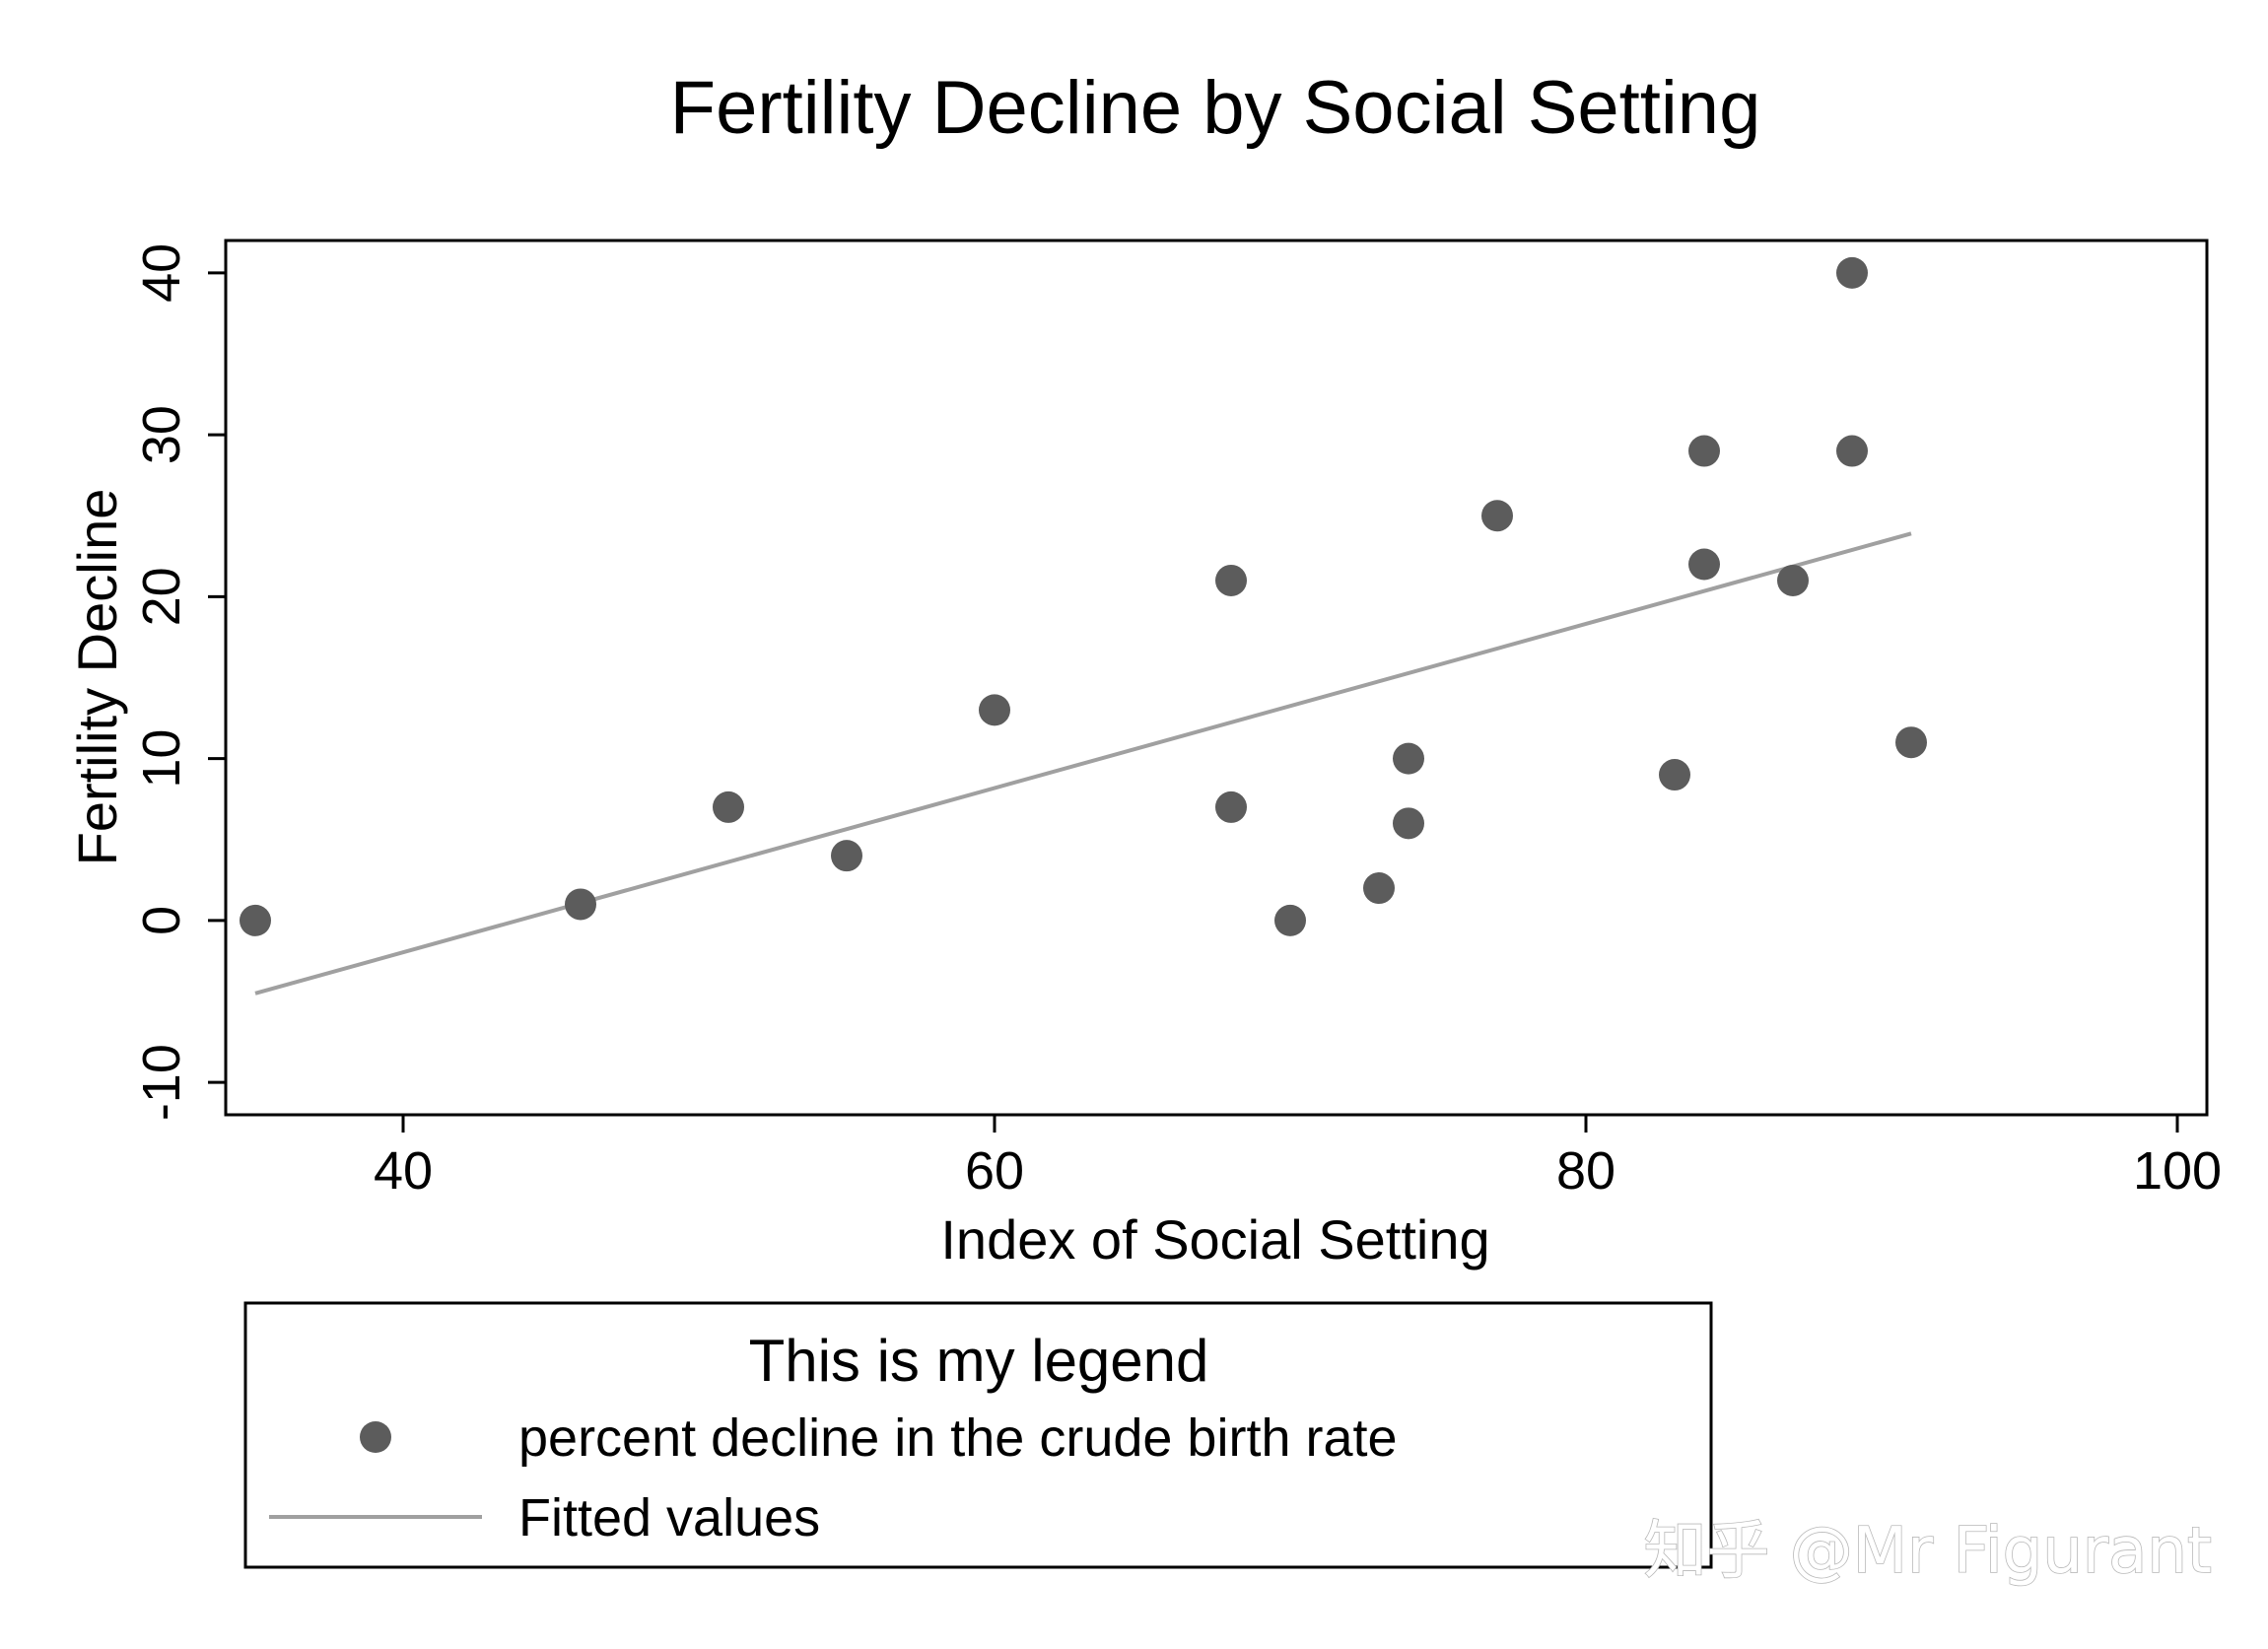 This screenshot has width=2268, height=1649. I want to click on y-axis-label: Fertility Decline, so click(97, 677).